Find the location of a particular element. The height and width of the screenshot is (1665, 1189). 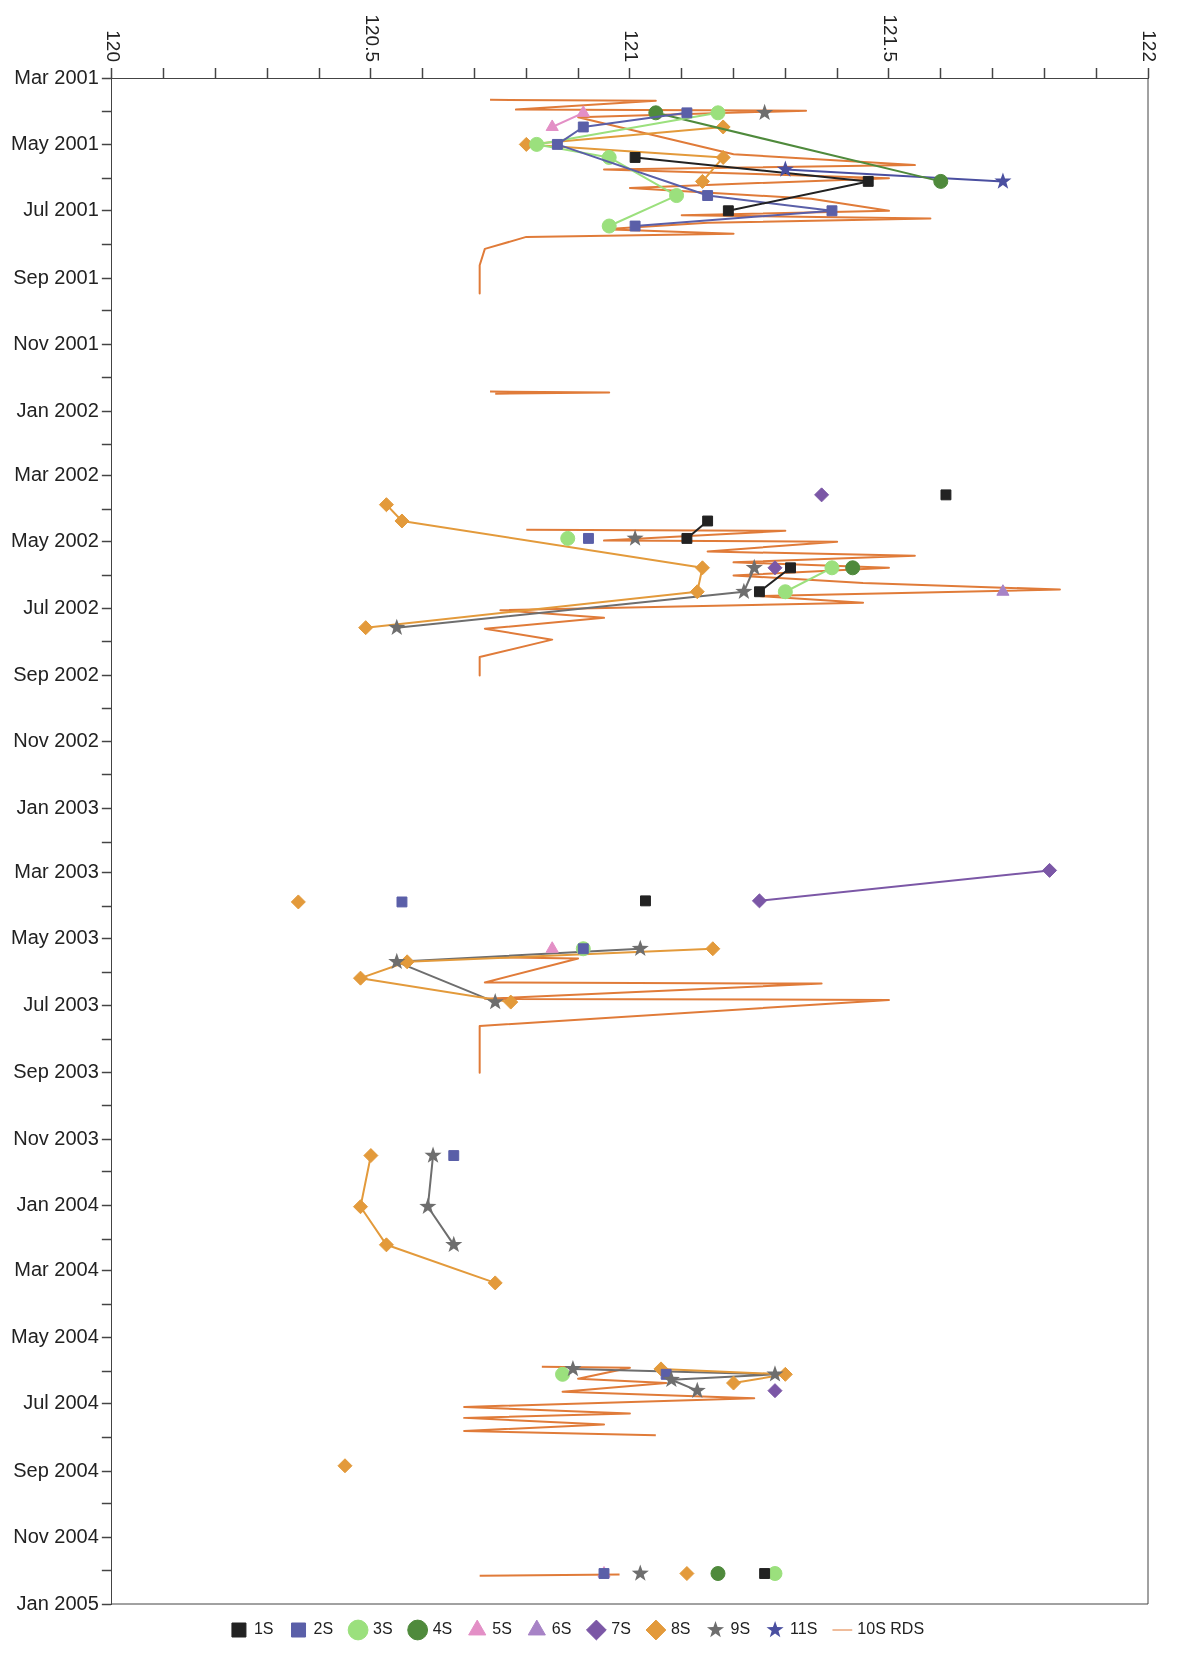

x-tick-label: 121 is located at coordinates (631, 46).